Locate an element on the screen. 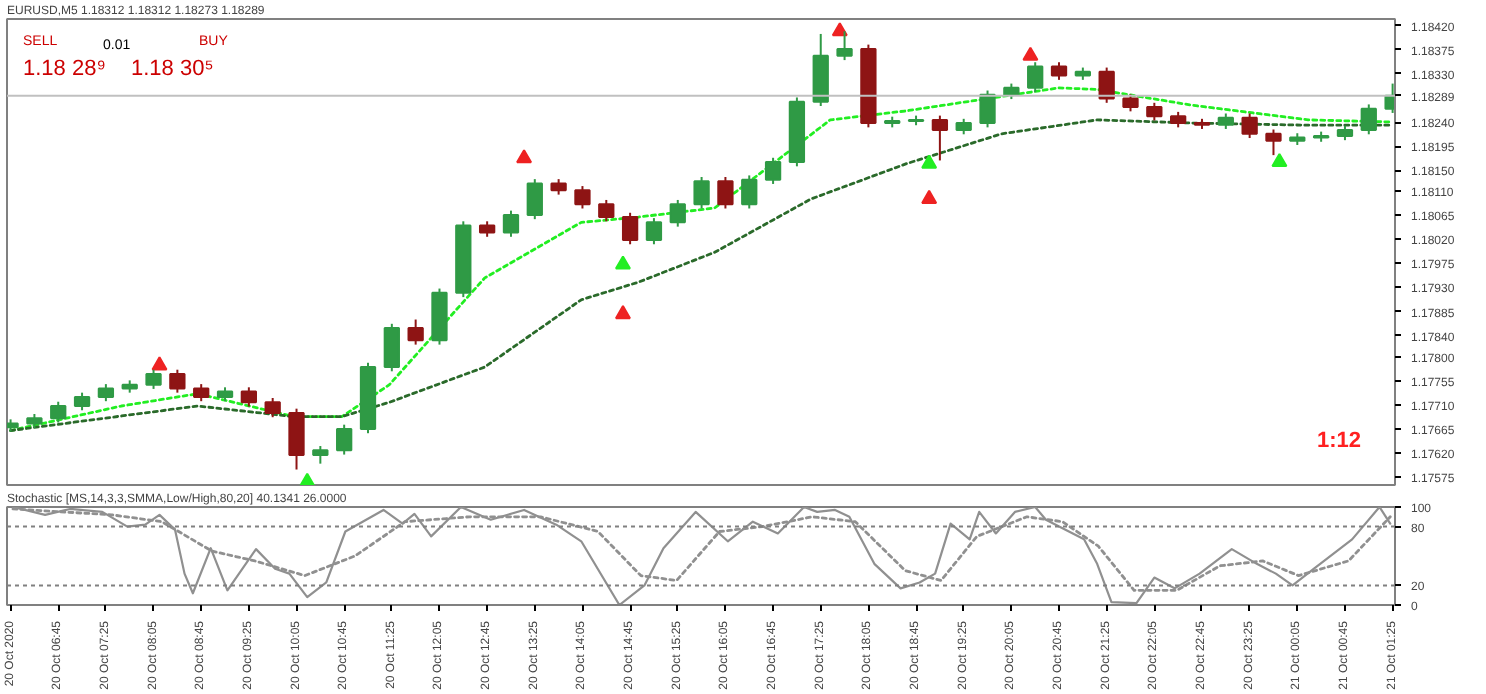 The height and width of the screenshot is (694, 1486). annotation: 1.18 28⁹ is located at coordinates (64, 69).